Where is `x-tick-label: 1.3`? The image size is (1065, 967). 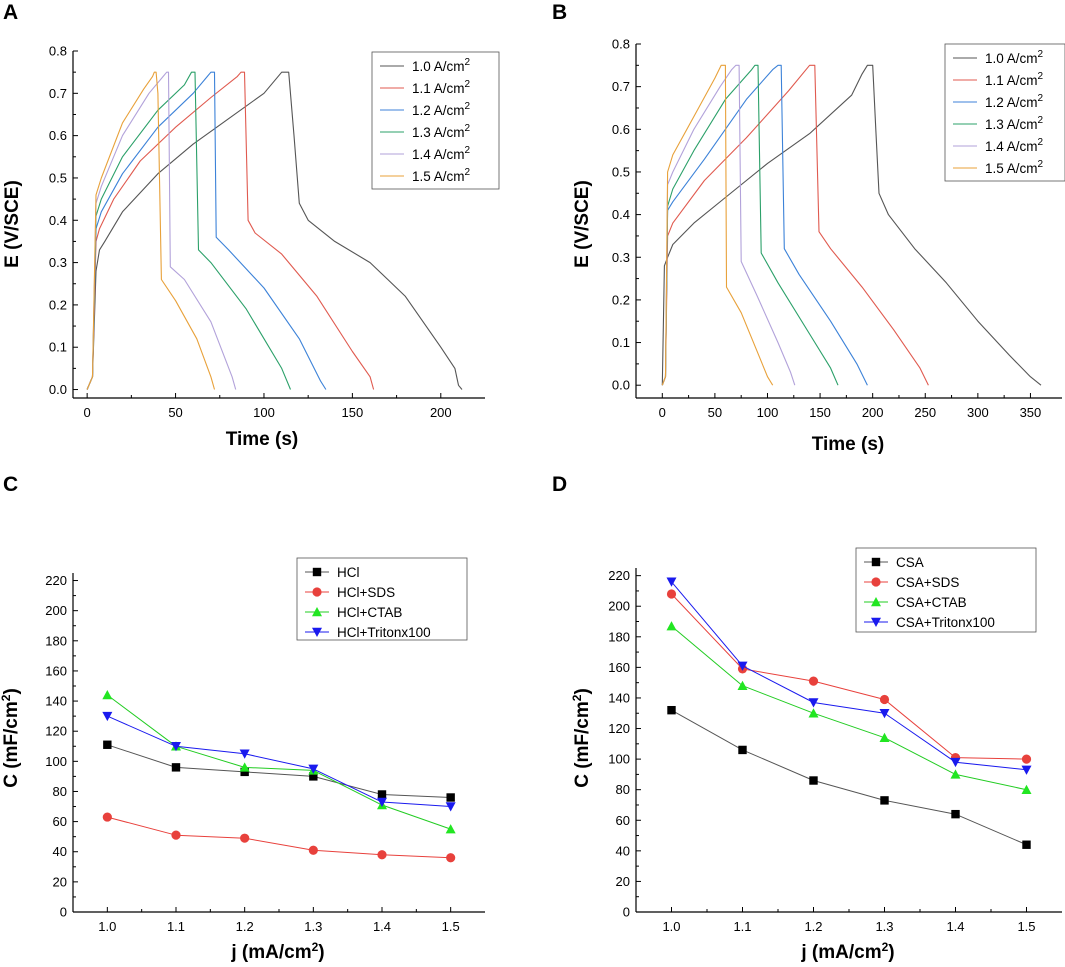
x-tick-label: 1.3 is located at coordinates (884, 926).